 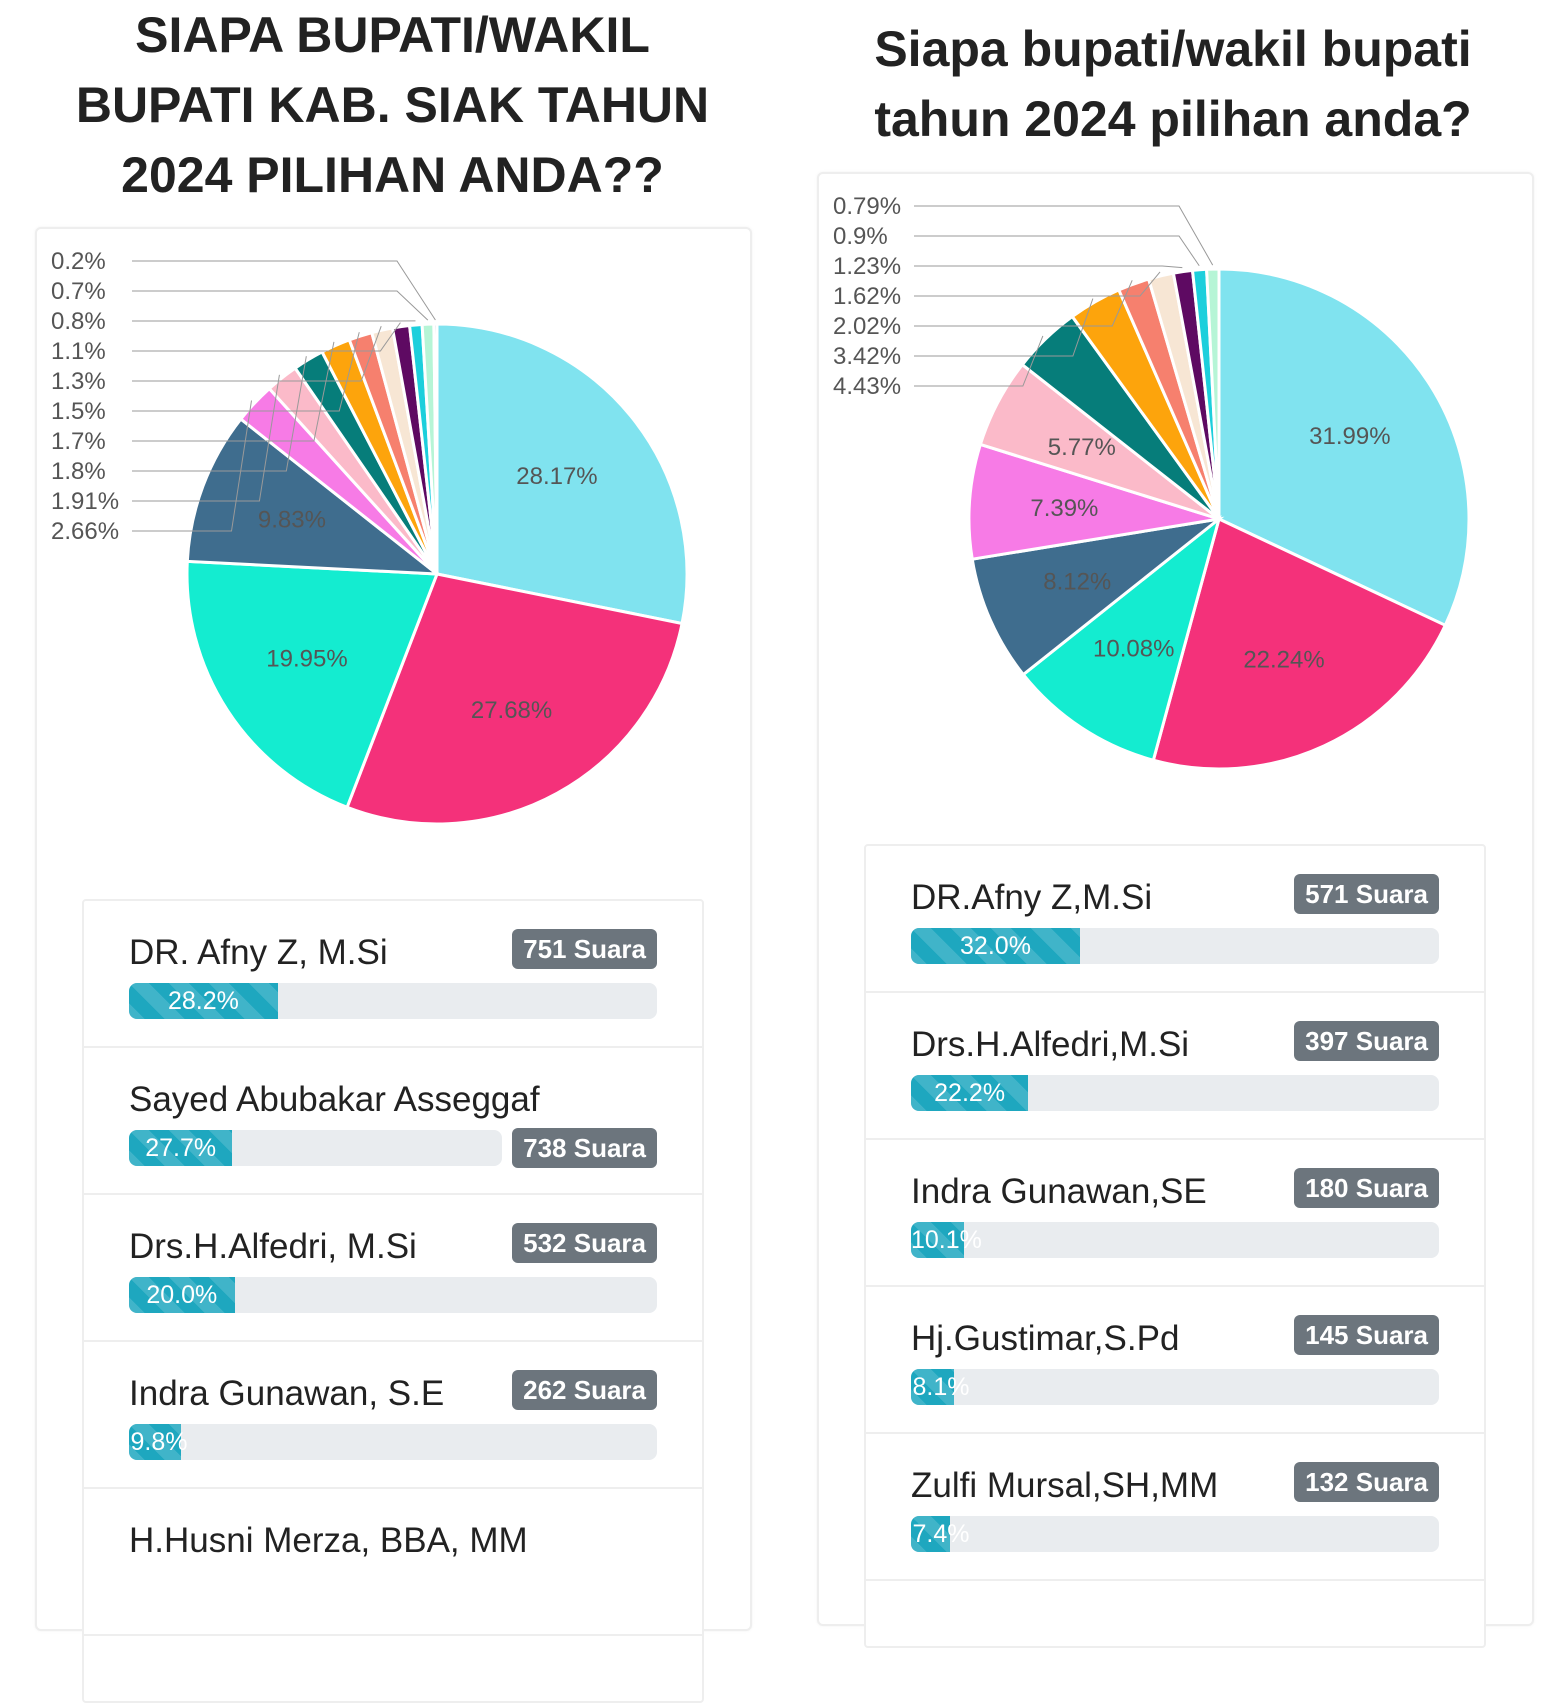 What do you see at coordinates (941, 1387) in the screenshot?
I see `percent-label: 8.1%` at bounding box center [941, 1387].